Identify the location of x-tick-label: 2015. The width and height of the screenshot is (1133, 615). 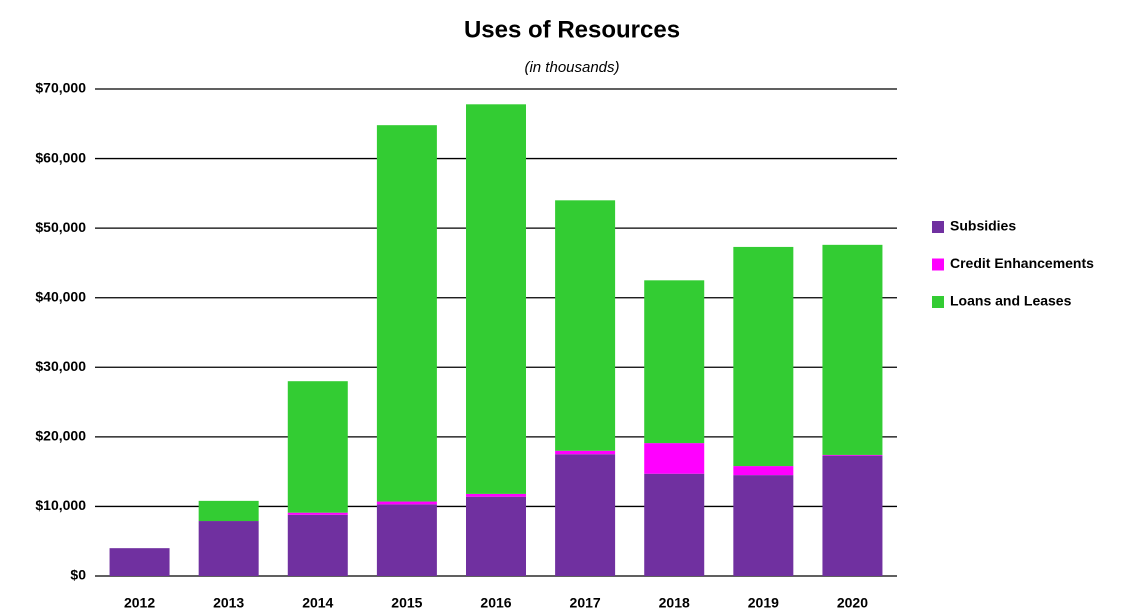
(406, 603).